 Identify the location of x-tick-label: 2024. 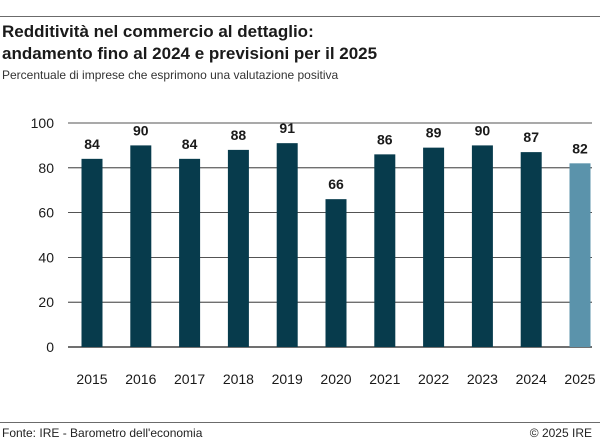
(531, 379).